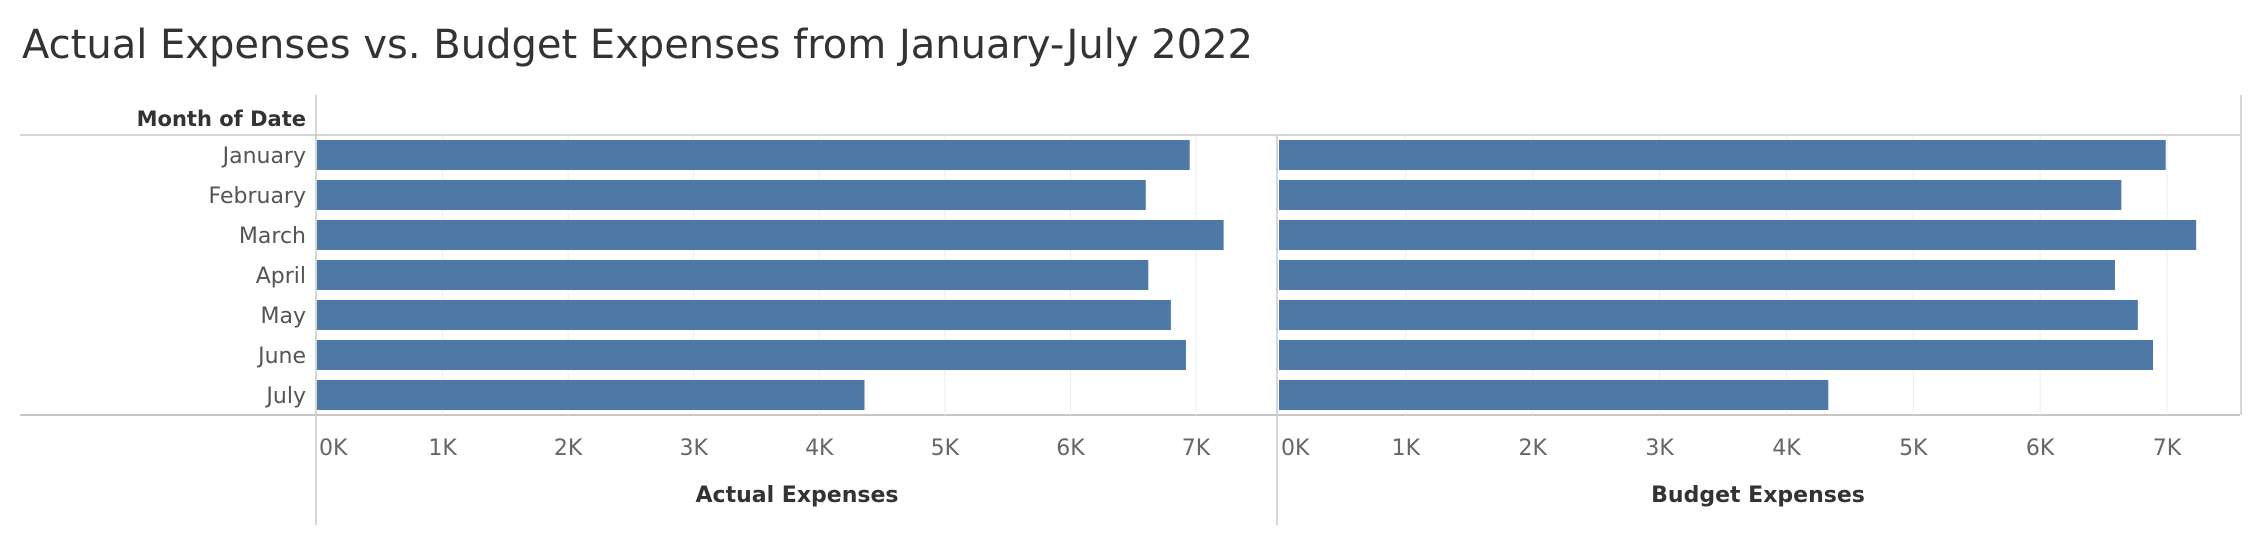  I want to click on row-label-february: February, so click(258, 196).